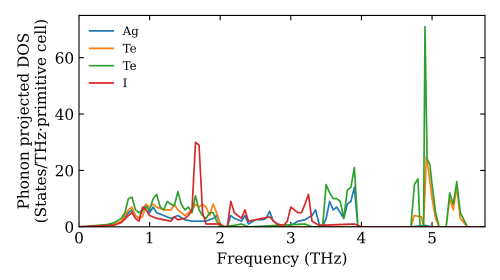  Describe the element at coordinates (69, 227) in the screenshot. I see `y-tick-label: 0` at that location.